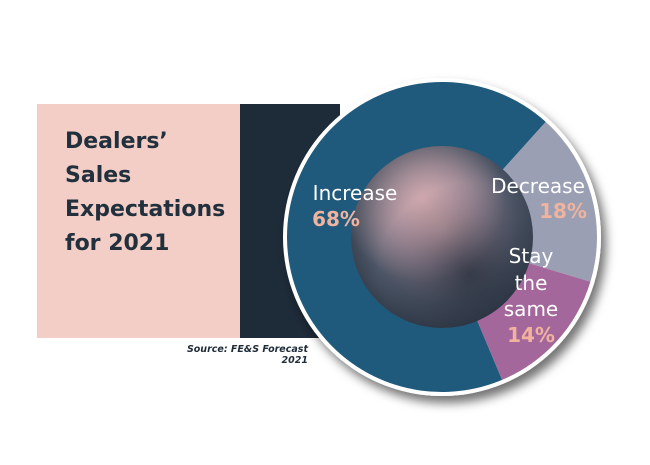 The width and height of the screenshot is (650, 465). I want to click on value-increase: 68%, so click(336, 219).